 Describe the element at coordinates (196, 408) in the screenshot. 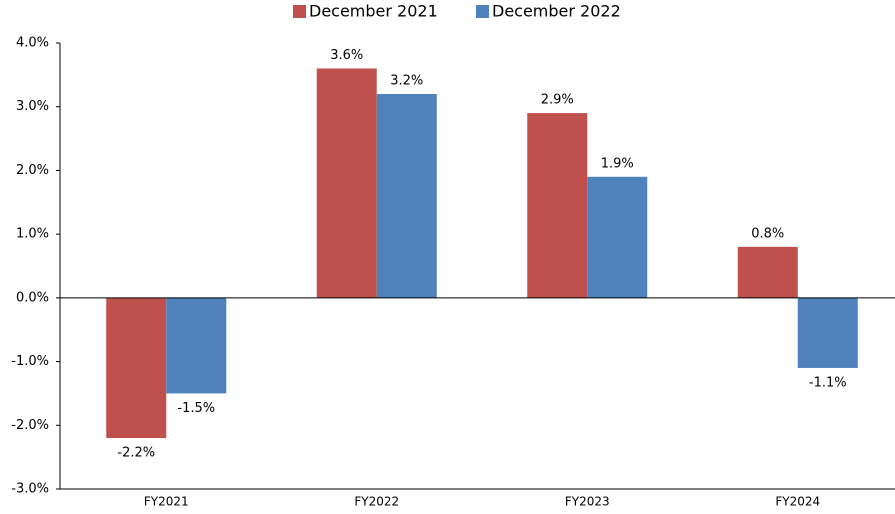

I see `data-label: -1.5%` at that location.